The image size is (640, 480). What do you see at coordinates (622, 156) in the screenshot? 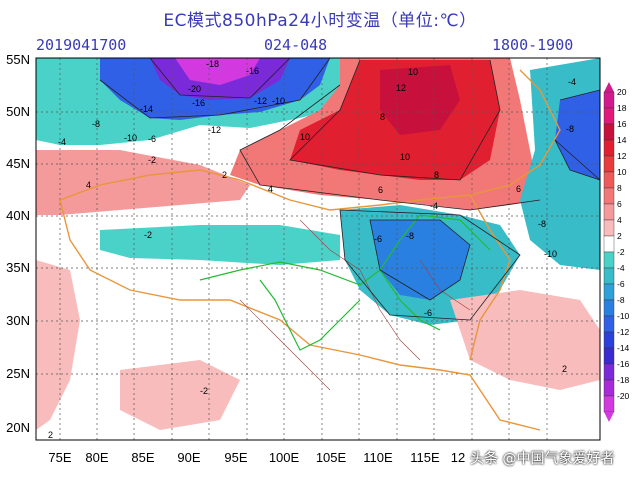
I see `colorbar-label: 12` at bounding box center [622, 156].